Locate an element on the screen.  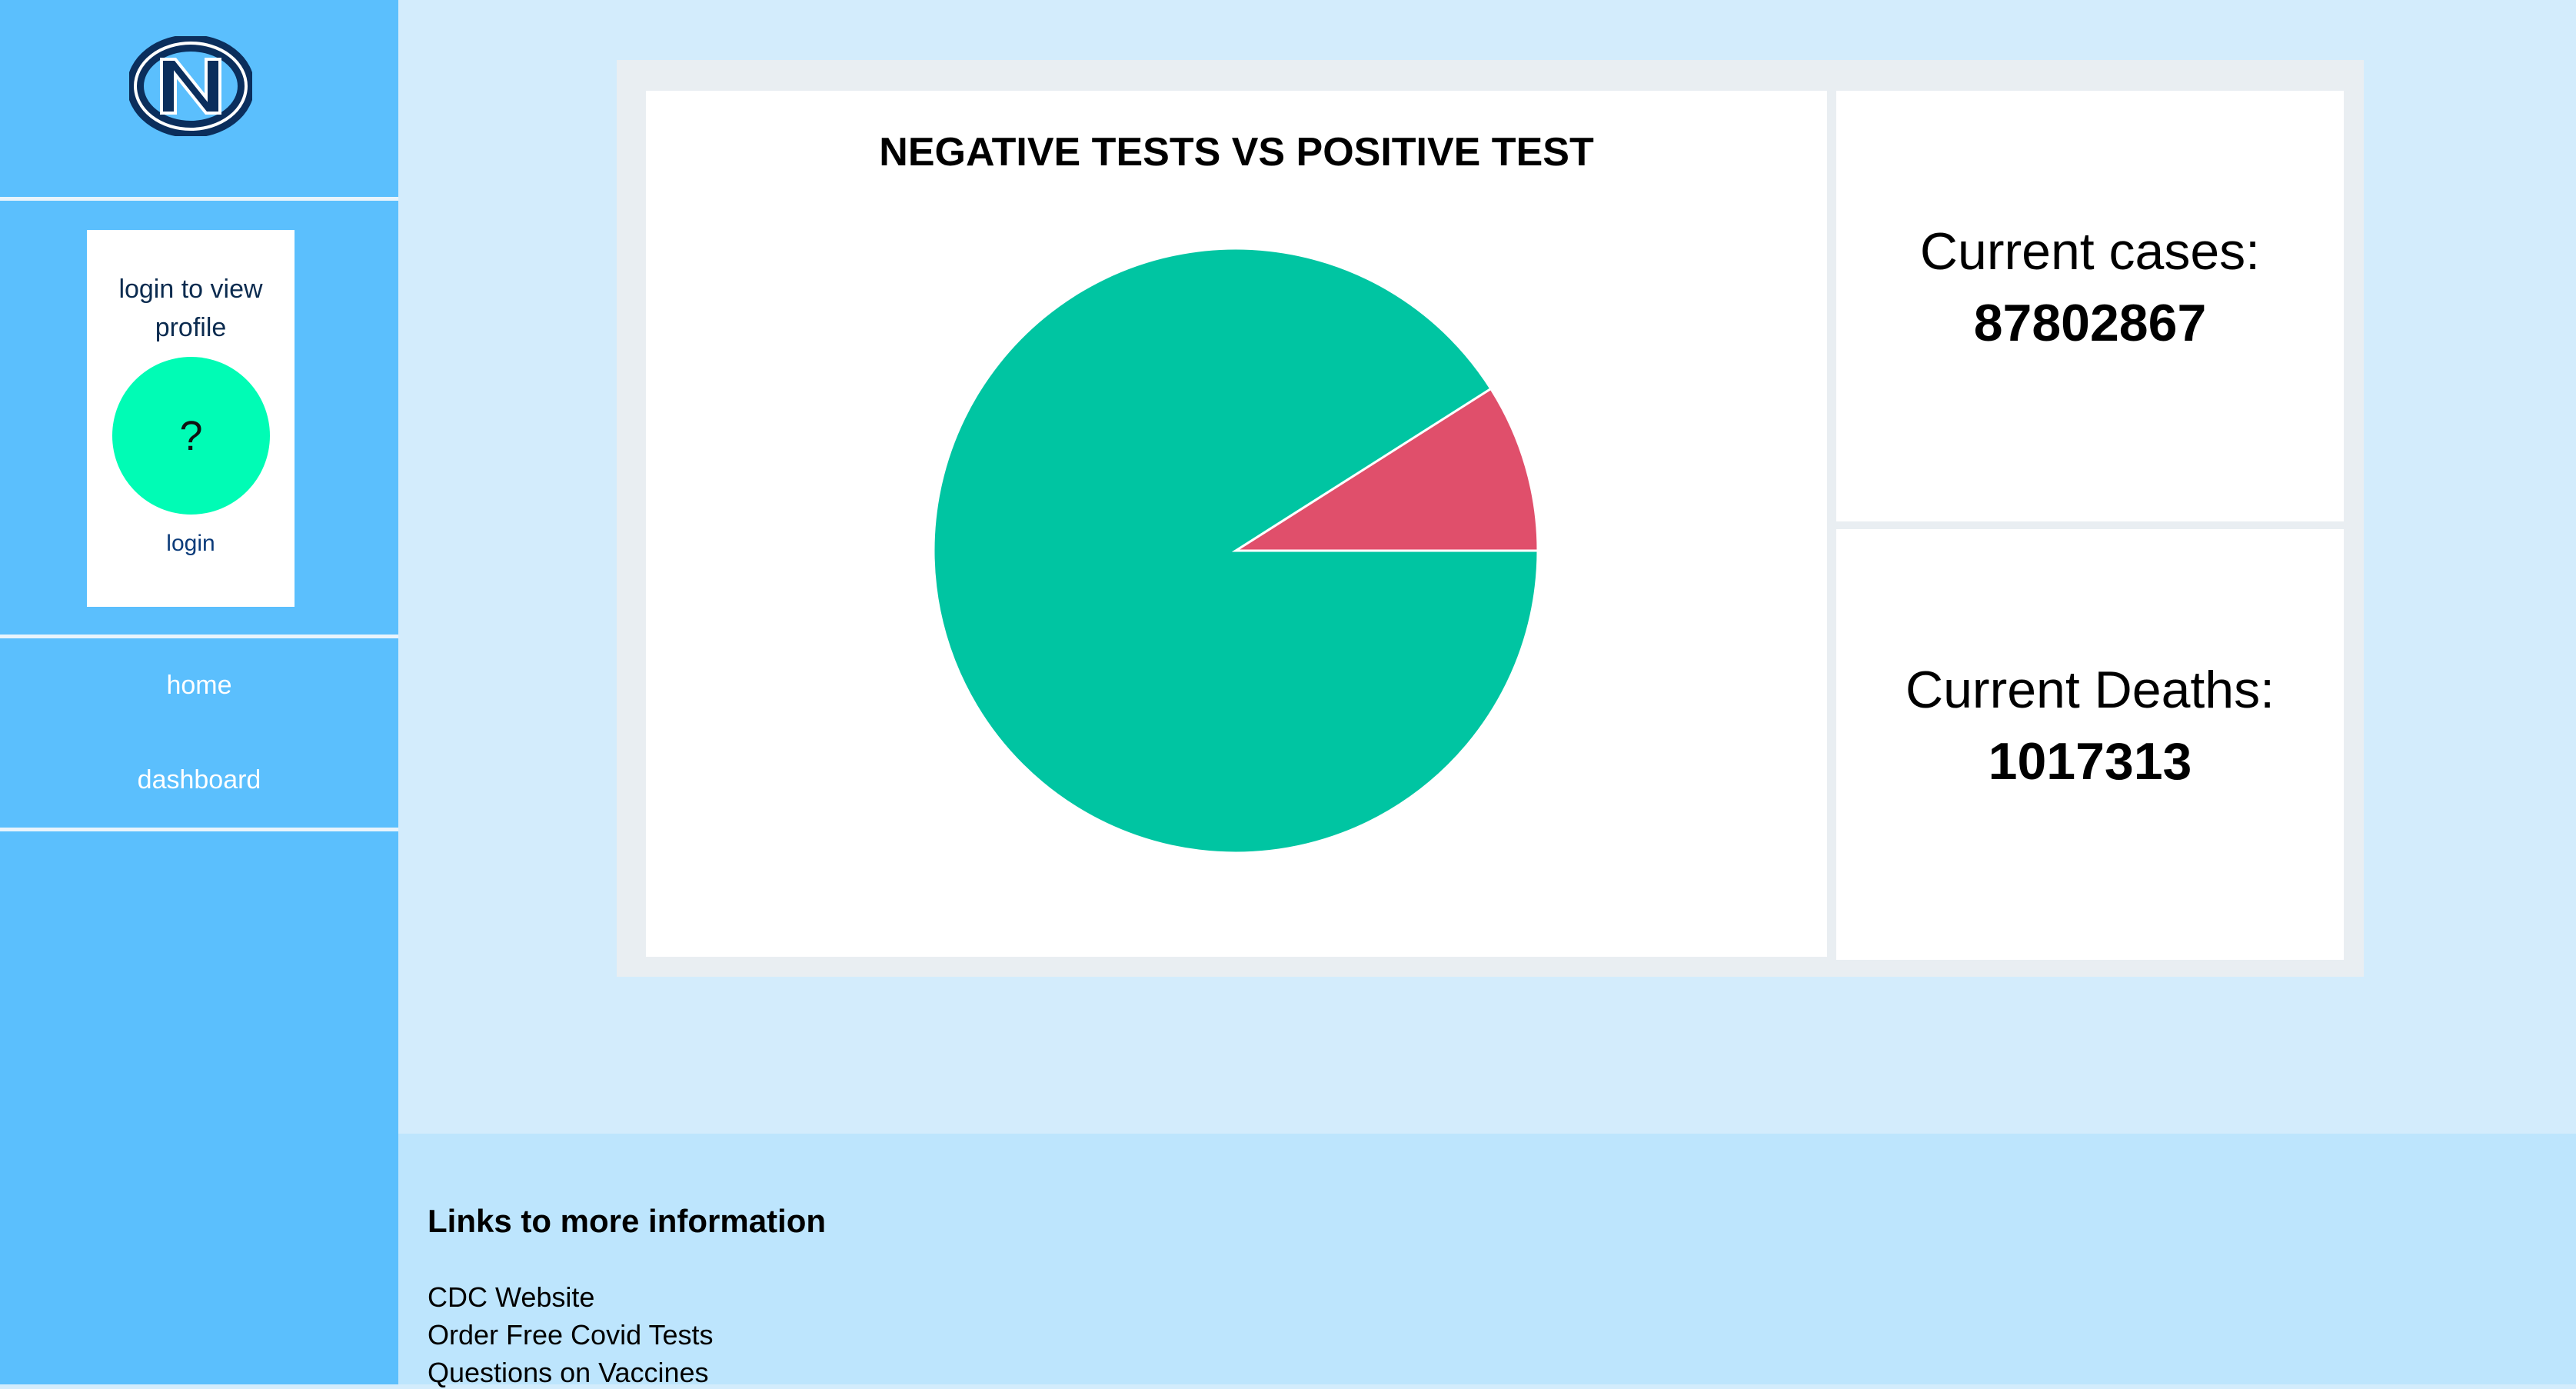
profile-card: login to view profile ? login is located at coordinates (191, 419).